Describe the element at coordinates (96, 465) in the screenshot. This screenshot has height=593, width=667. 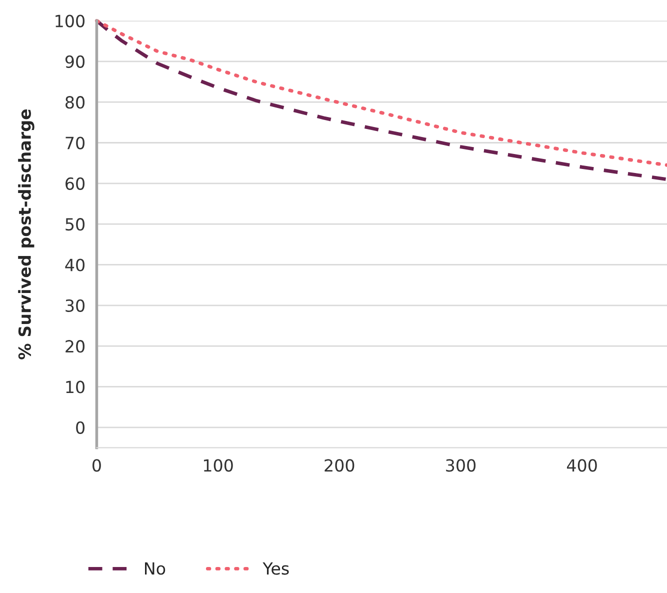
I see `x-tick-label: 0` at that location.